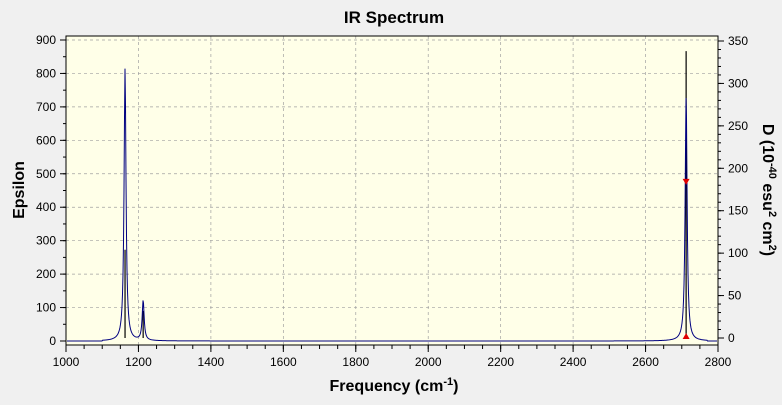 Image resolution: width=782 pixels, height=405 pixels. Describe the element at coordinates (731, 338) in the screenshot. I see `y2-tick-label: 0` at that location.